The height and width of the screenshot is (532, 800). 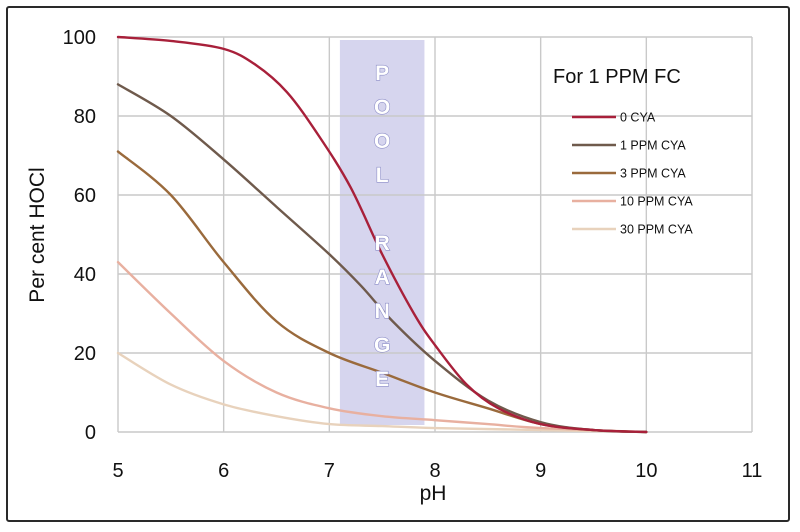 What do you see at coordinates (617, 77) in the screenshot?
I see `legend-title: For 1 PPM FC` at bounding box center [617, 77].